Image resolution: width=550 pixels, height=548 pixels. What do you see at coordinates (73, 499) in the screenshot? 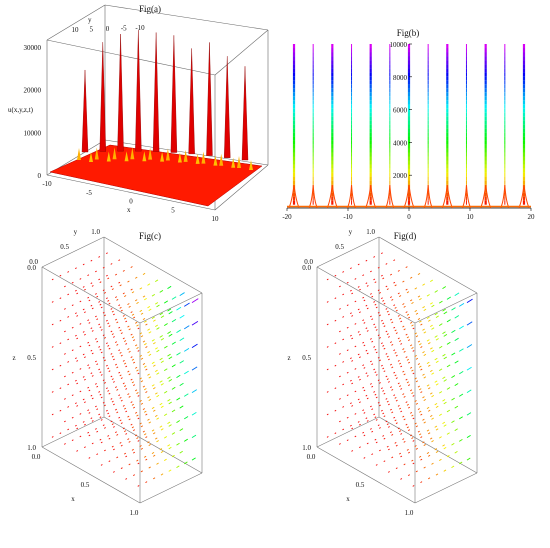
I see `x-axis-label: x` at bounding box center [73, 499].